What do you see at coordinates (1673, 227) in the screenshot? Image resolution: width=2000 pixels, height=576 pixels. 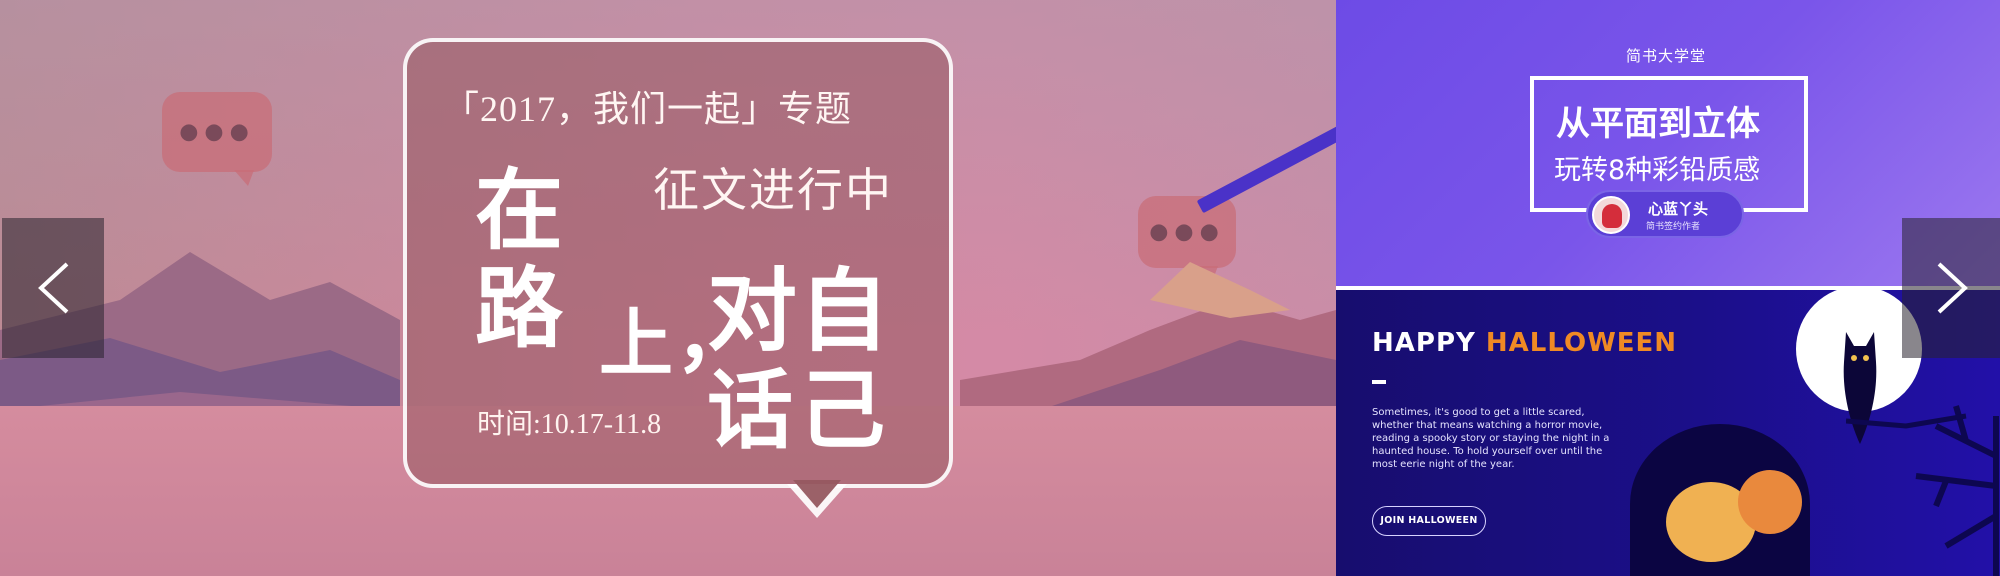 I see `author-role: 简书签约作者` at bounding box center [1673, 227].